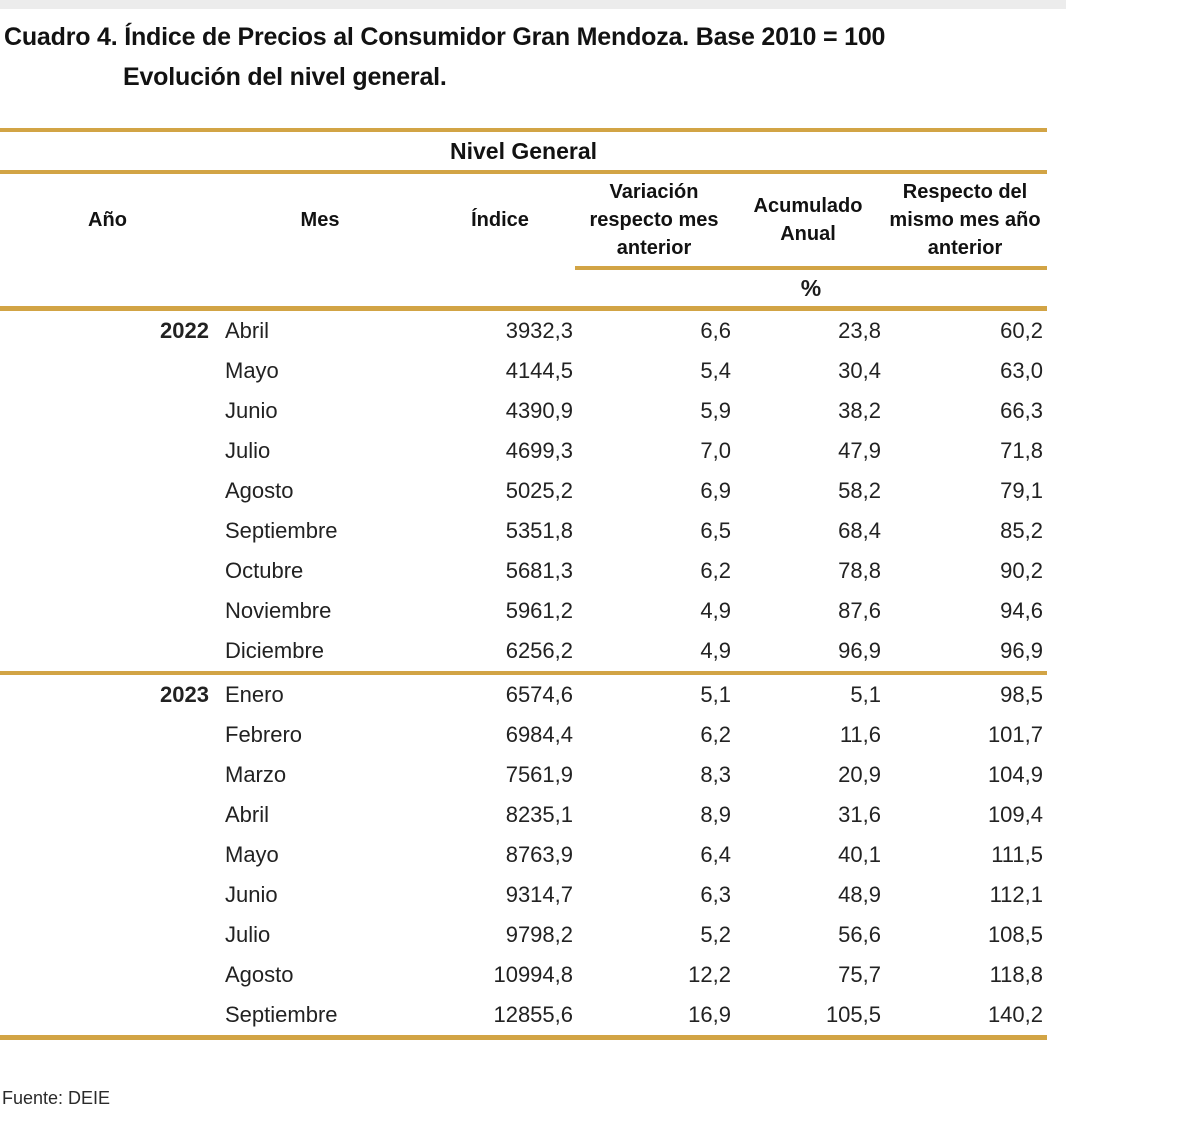  What do you see at coordinates (859, 610) in the screenshot?
I see `cell-acumulado: 87,6` at bounding box center [859, 610].